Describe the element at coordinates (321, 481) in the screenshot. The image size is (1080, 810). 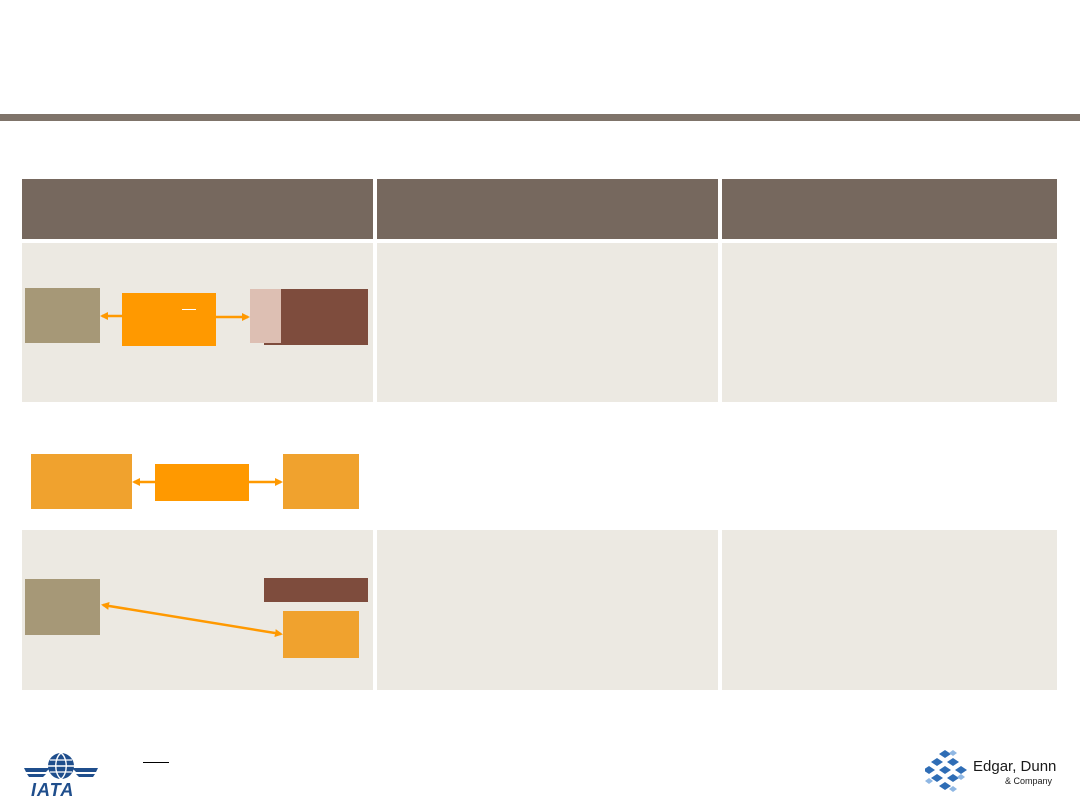
I see `diagram-2-right-box` at that location.